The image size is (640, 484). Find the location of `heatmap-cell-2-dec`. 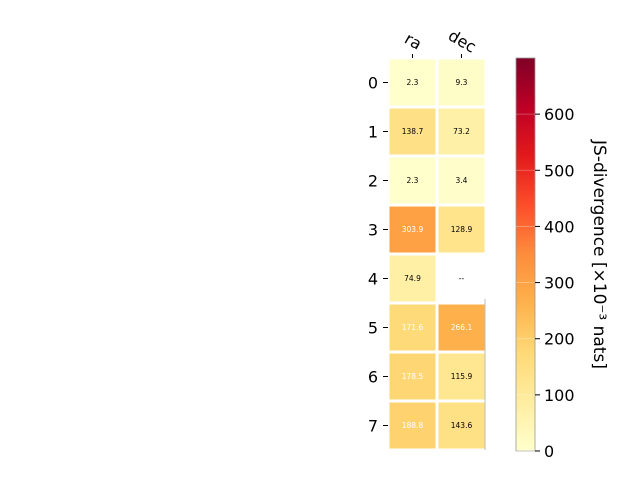

heatmap-cell-2-dec is located at coordinates (461, 180).